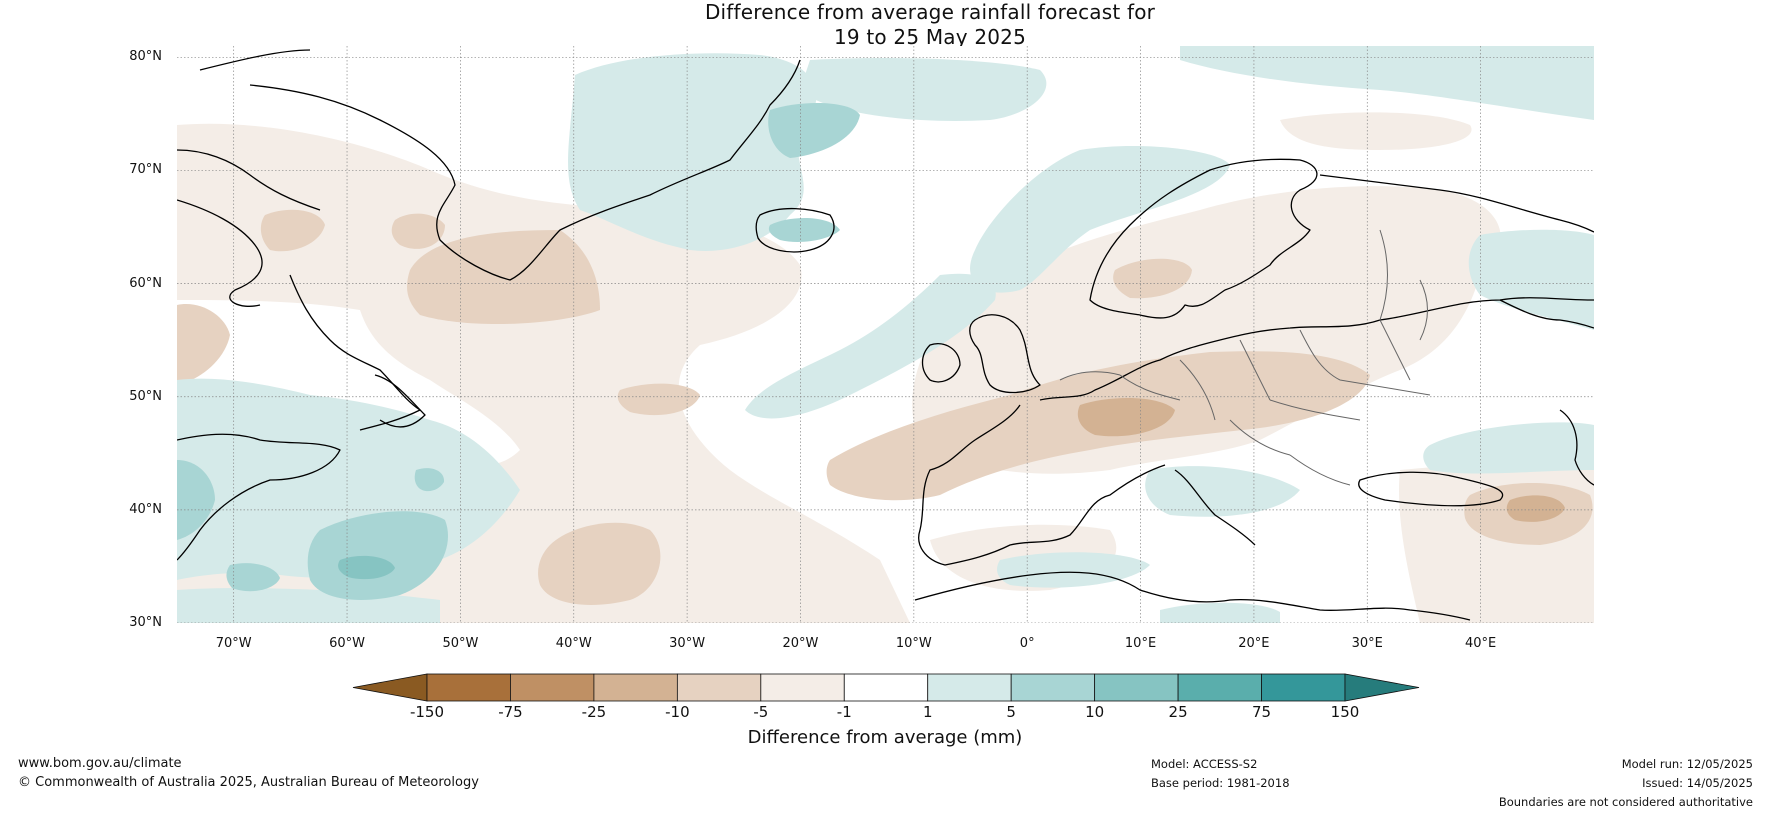 This screenshot has height=816, width=1770. What do you see at coordinates (500, 165) in the screenshot?
I see `coastline-greenland` at bounding box center [500, 165].